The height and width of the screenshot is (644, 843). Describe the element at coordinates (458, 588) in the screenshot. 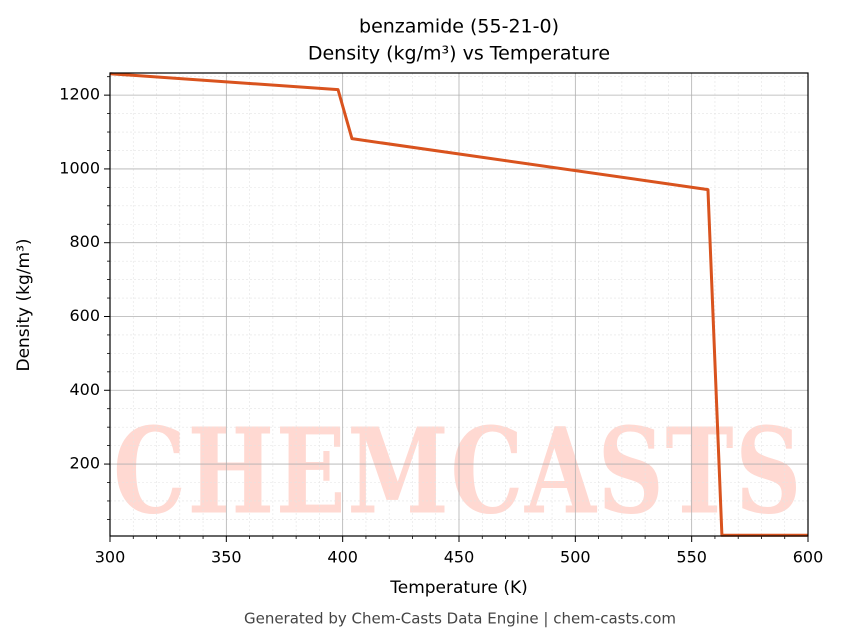

I see `x-axis-label: Temperature (K)` at that location.